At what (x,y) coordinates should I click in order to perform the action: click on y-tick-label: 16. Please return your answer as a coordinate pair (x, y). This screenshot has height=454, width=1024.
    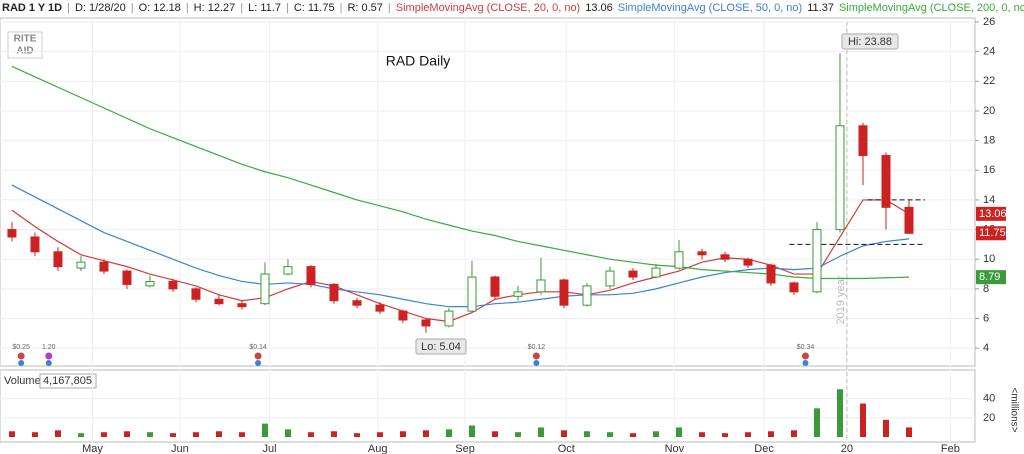
    Looking at the image, I should click on (989, 170).